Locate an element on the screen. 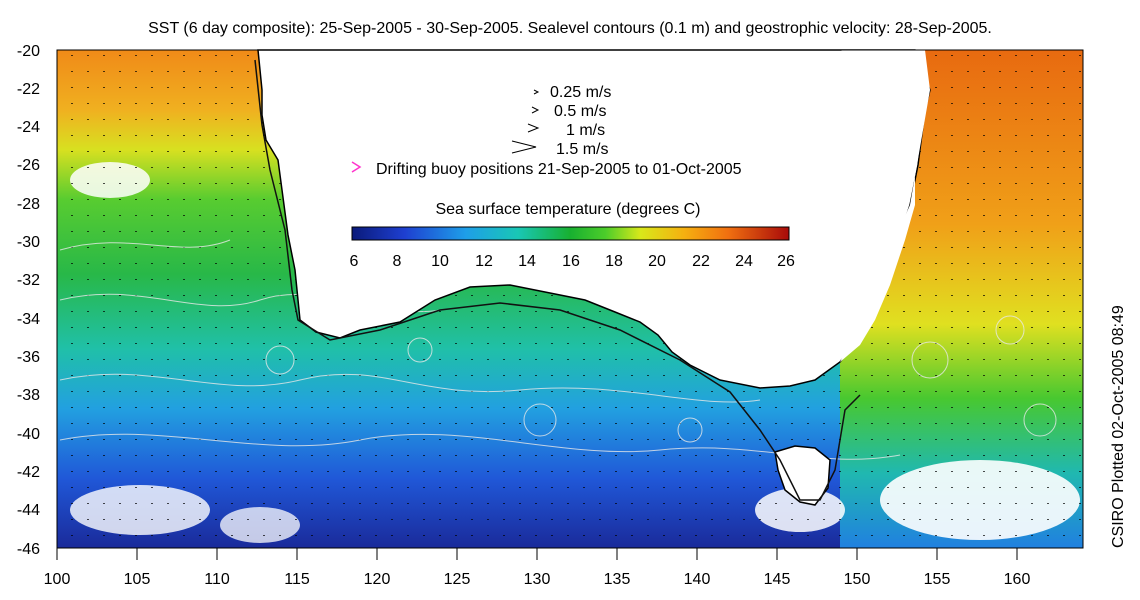  arrow-0-25-icon is located at coordinates (536, 92).